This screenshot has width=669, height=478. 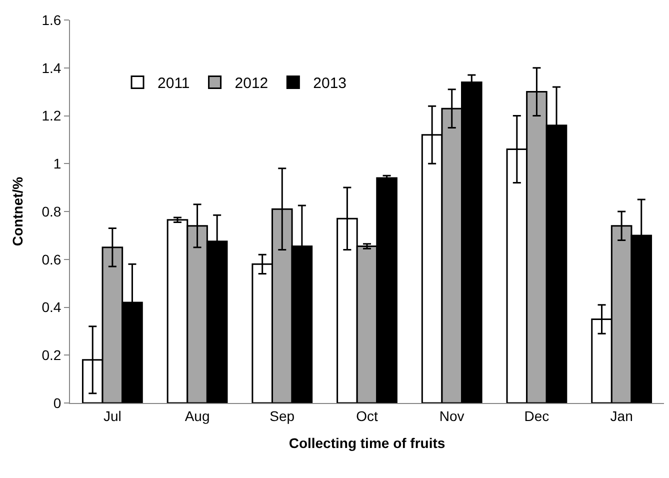 What do you see at coordinates (52, 307) in the screenshot?
I see `y-tick-label: 0.4` at bounding box center [52, 307].